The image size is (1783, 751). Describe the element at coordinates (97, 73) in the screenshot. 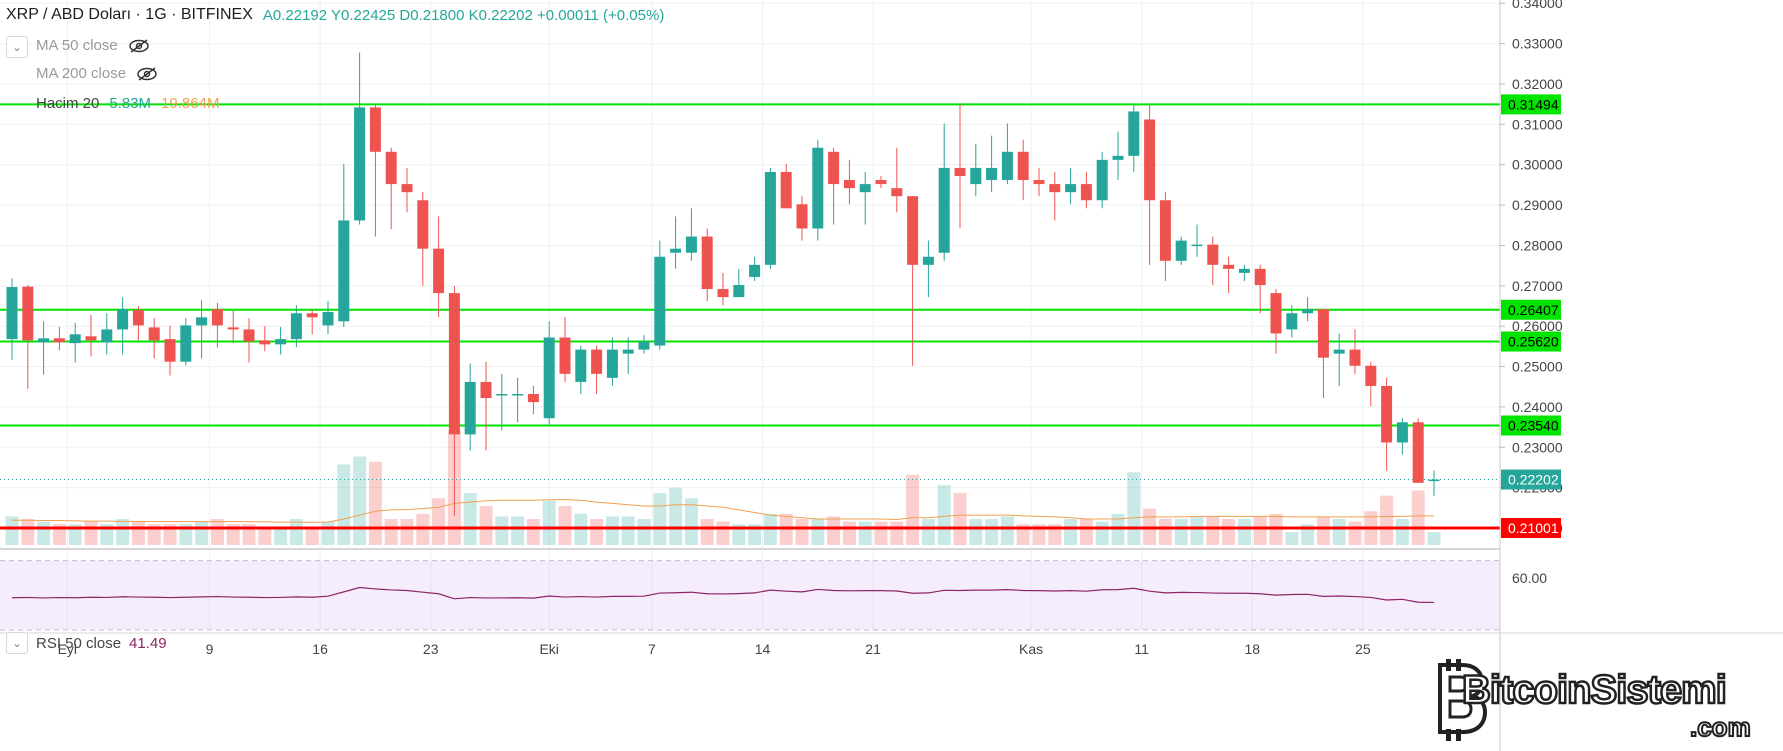

I see `indicator-ma200: MA 200 close` at that location.